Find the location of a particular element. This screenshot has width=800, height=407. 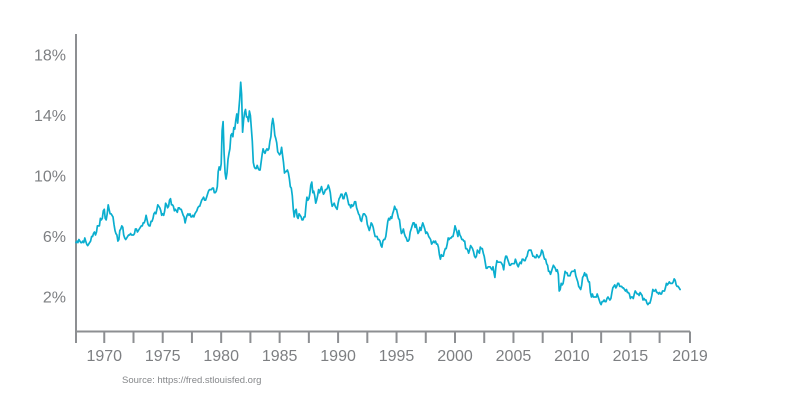

x-tick-label: 2005 is located at coordinates (514, 356).